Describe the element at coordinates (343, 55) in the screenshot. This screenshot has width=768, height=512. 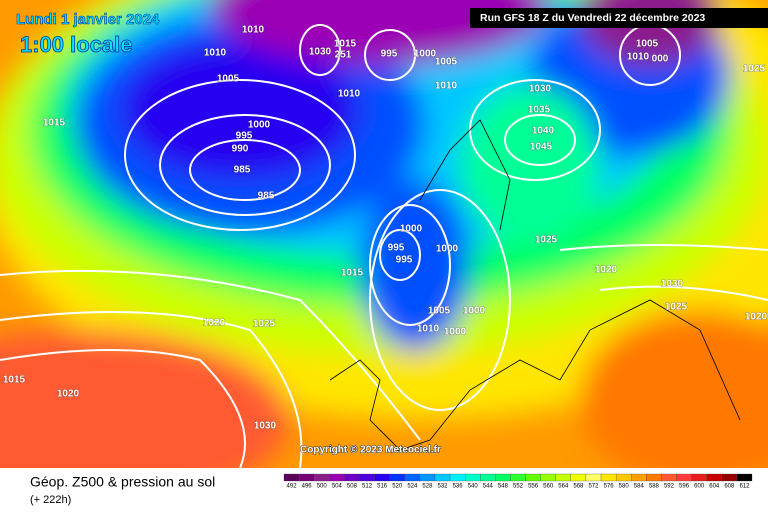
I see `isobar-label: 251` at that location.